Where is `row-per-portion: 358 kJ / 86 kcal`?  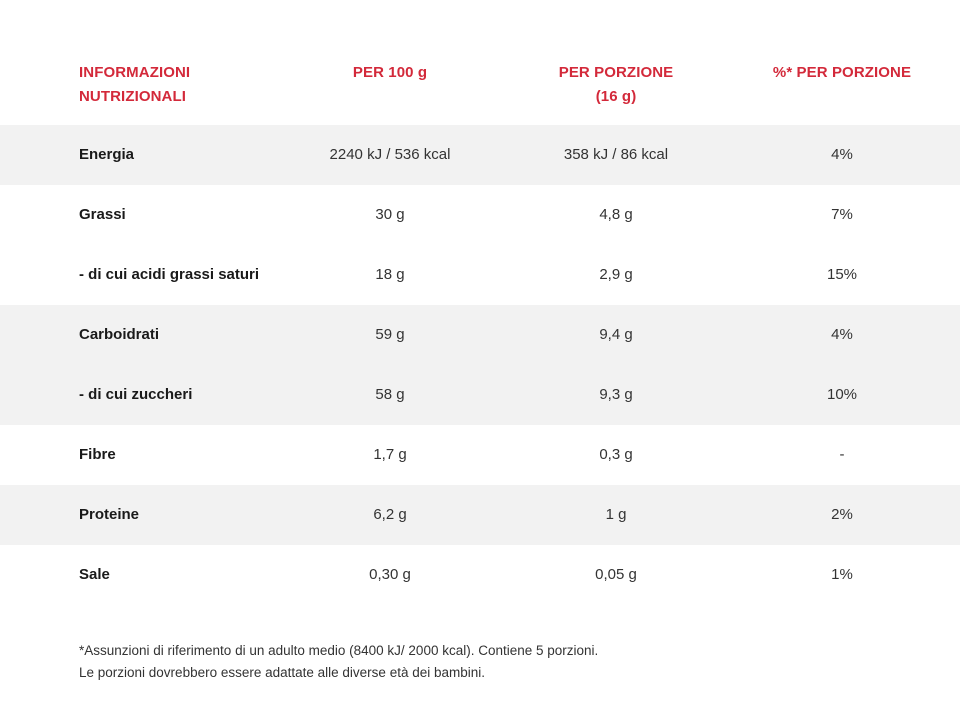
row-per-portion: 358 kJ / 86 kcal is located at coordinates (616, 154).